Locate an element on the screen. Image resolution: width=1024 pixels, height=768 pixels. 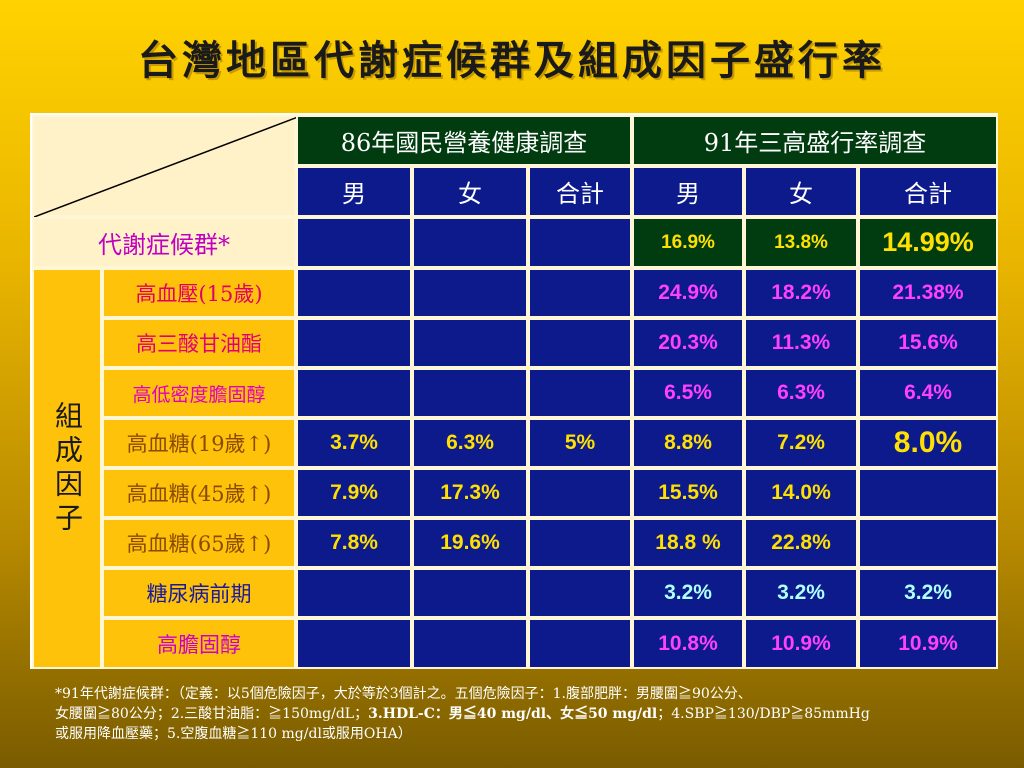
cell-sugar65-86-total is located at coordinates (580, 543).